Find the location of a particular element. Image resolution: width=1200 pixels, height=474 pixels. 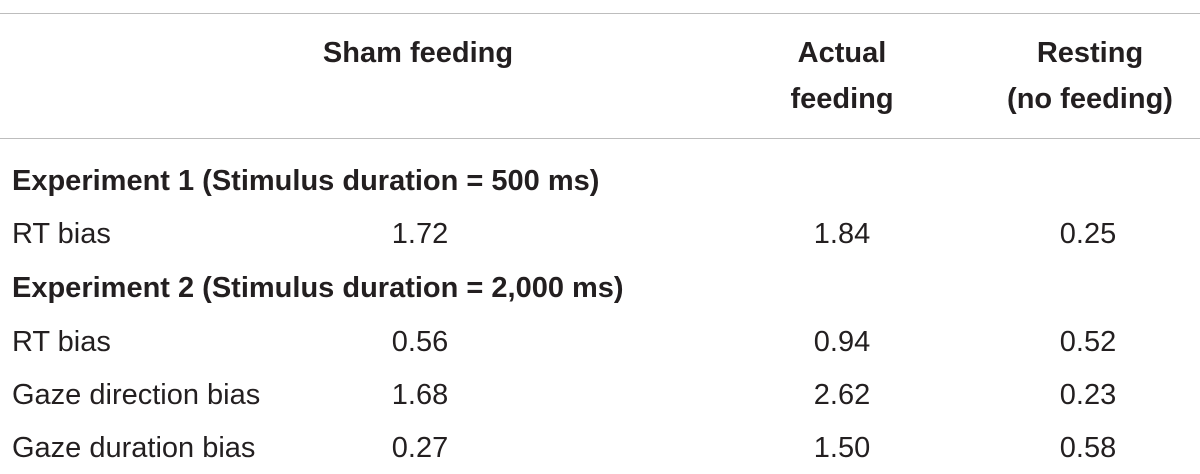

table-row: Gaze direction bias 1.68 2.62 0.23 is located at coordinates (600, 395).